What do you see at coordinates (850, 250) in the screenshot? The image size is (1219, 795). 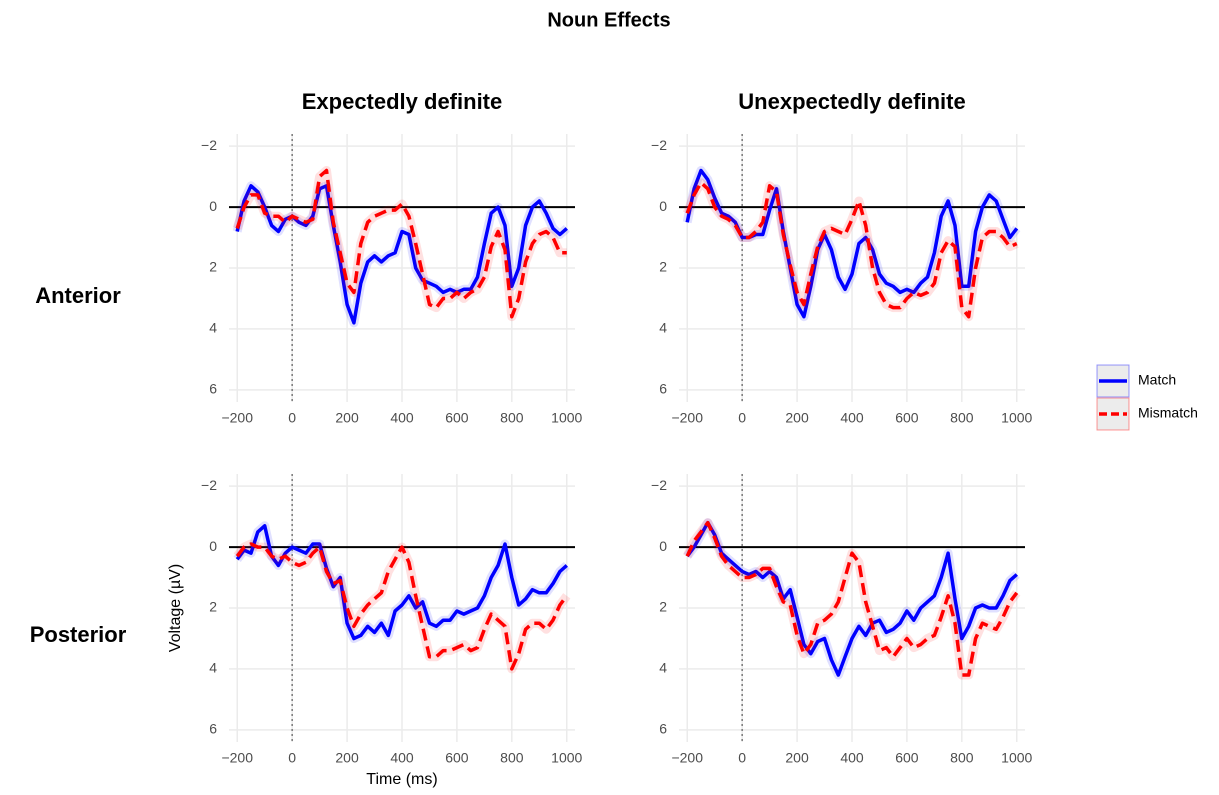 I see `series-band` at bounding box center [850, 250].